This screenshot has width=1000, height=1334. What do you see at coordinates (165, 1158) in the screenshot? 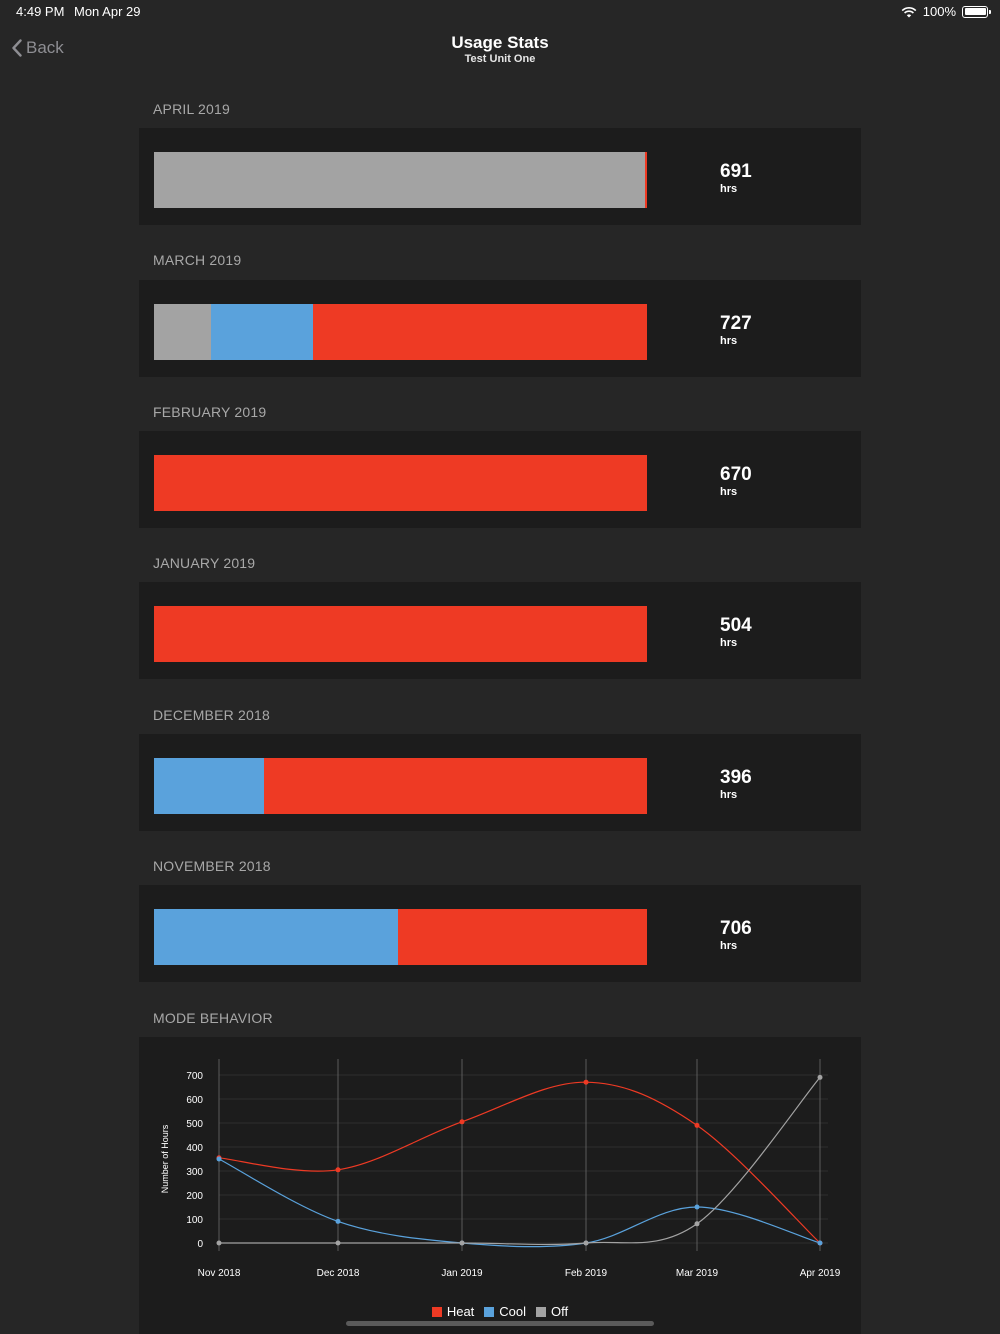
I see `y-axis-label: Number of Hours` at bounding box center [165, 1158].